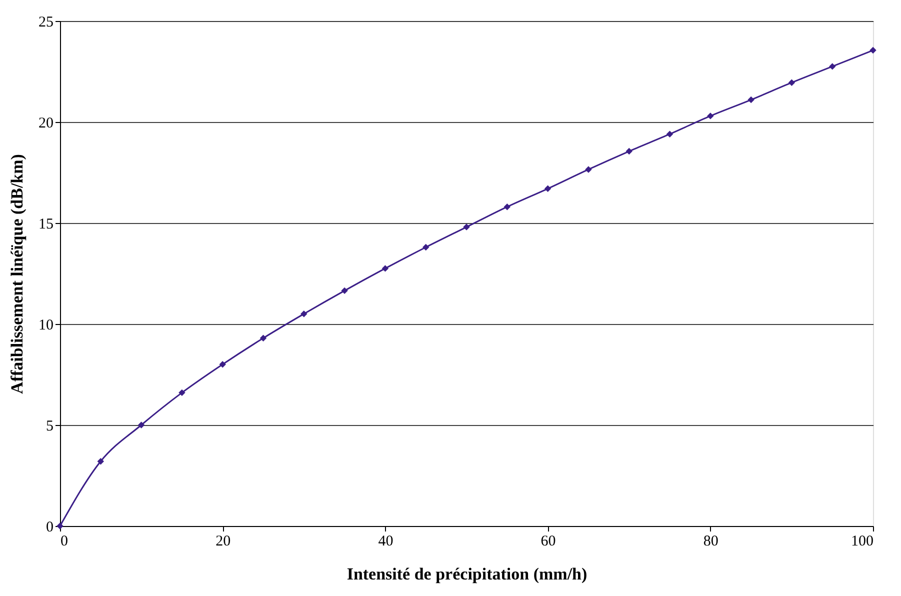 This screenshot has width=901, height=596. What do you see at coordinates (64, 542) in the screenshot?
I see `x-tick-label: 0` at bounding box center [64, 542].